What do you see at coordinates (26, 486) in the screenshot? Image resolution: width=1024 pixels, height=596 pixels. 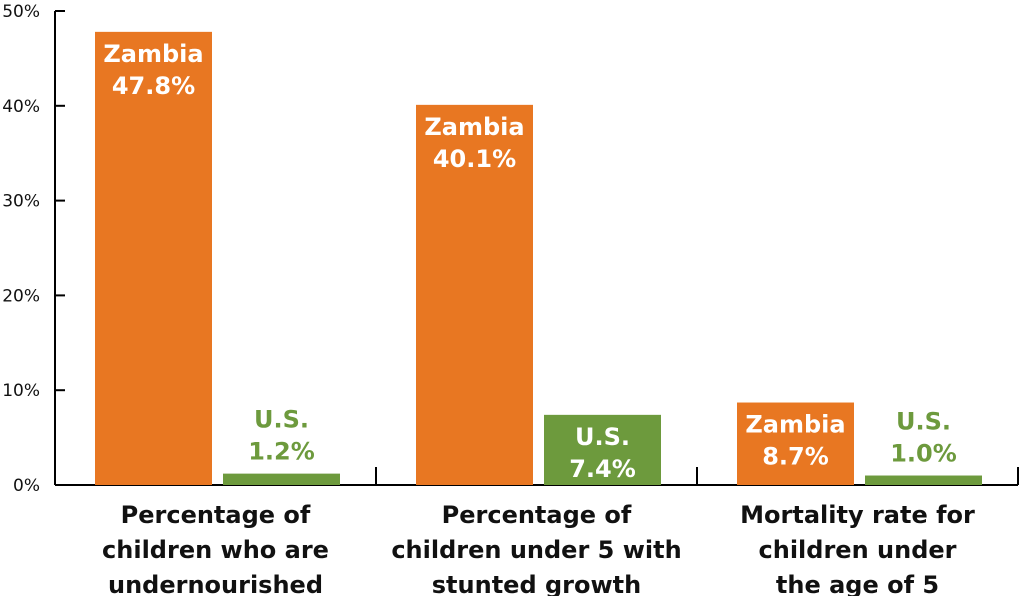 I see `y-tick-label: 0%` at bounding box center [26, 486].